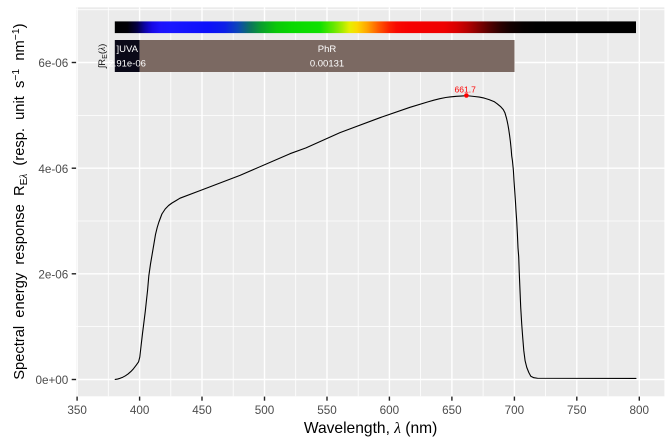 This screenshot has width=672, height=447. I want to click on svg-text: 2.91e-06, so click(127, 64).